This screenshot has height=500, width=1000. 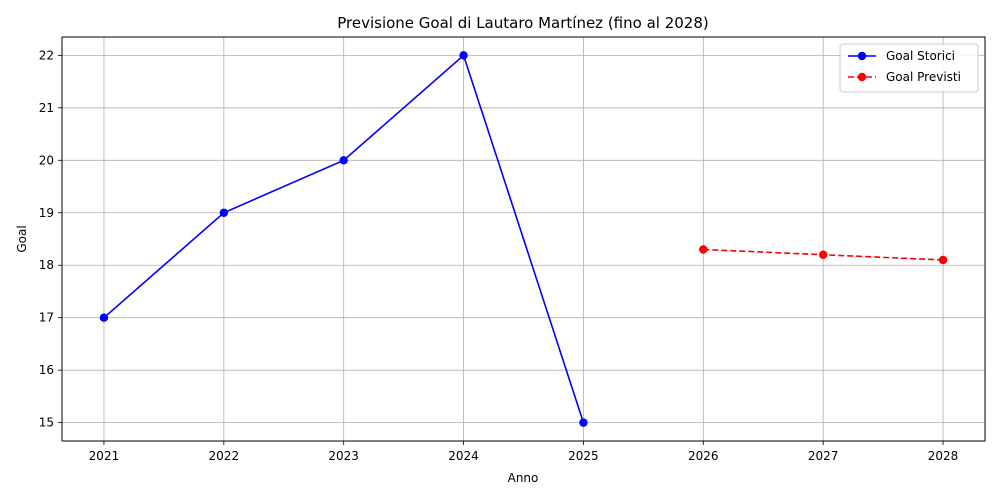 I want to click on x-tick-label: 2027, so click(x=823, y=456).